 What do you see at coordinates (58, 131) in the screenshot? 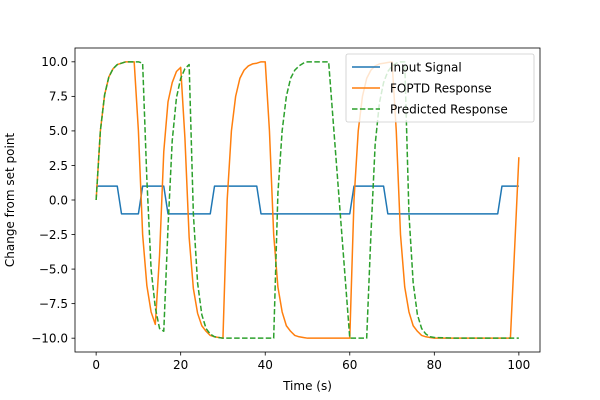
I see `y-tick-label: 5.0` at bounding box center [58, 131].